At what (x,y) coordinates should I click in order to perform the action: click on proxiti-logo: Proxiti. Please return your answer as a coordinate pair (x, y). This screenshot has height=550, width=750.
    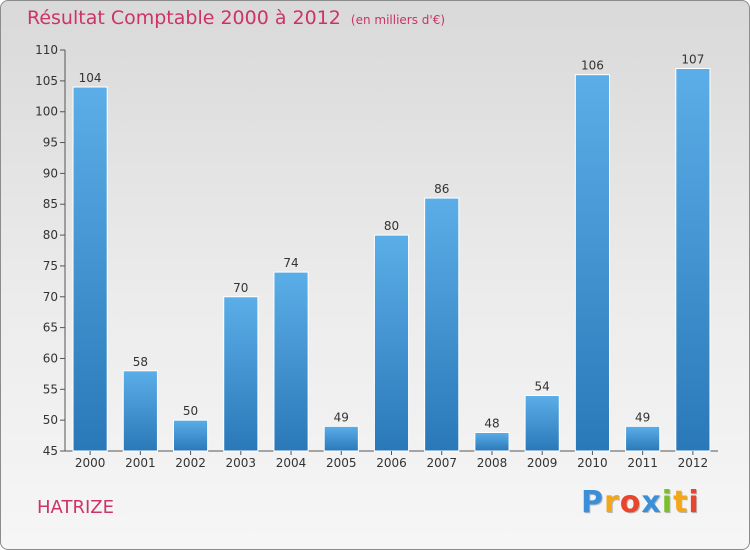
    Looking at the image, I should click on (640, 502).